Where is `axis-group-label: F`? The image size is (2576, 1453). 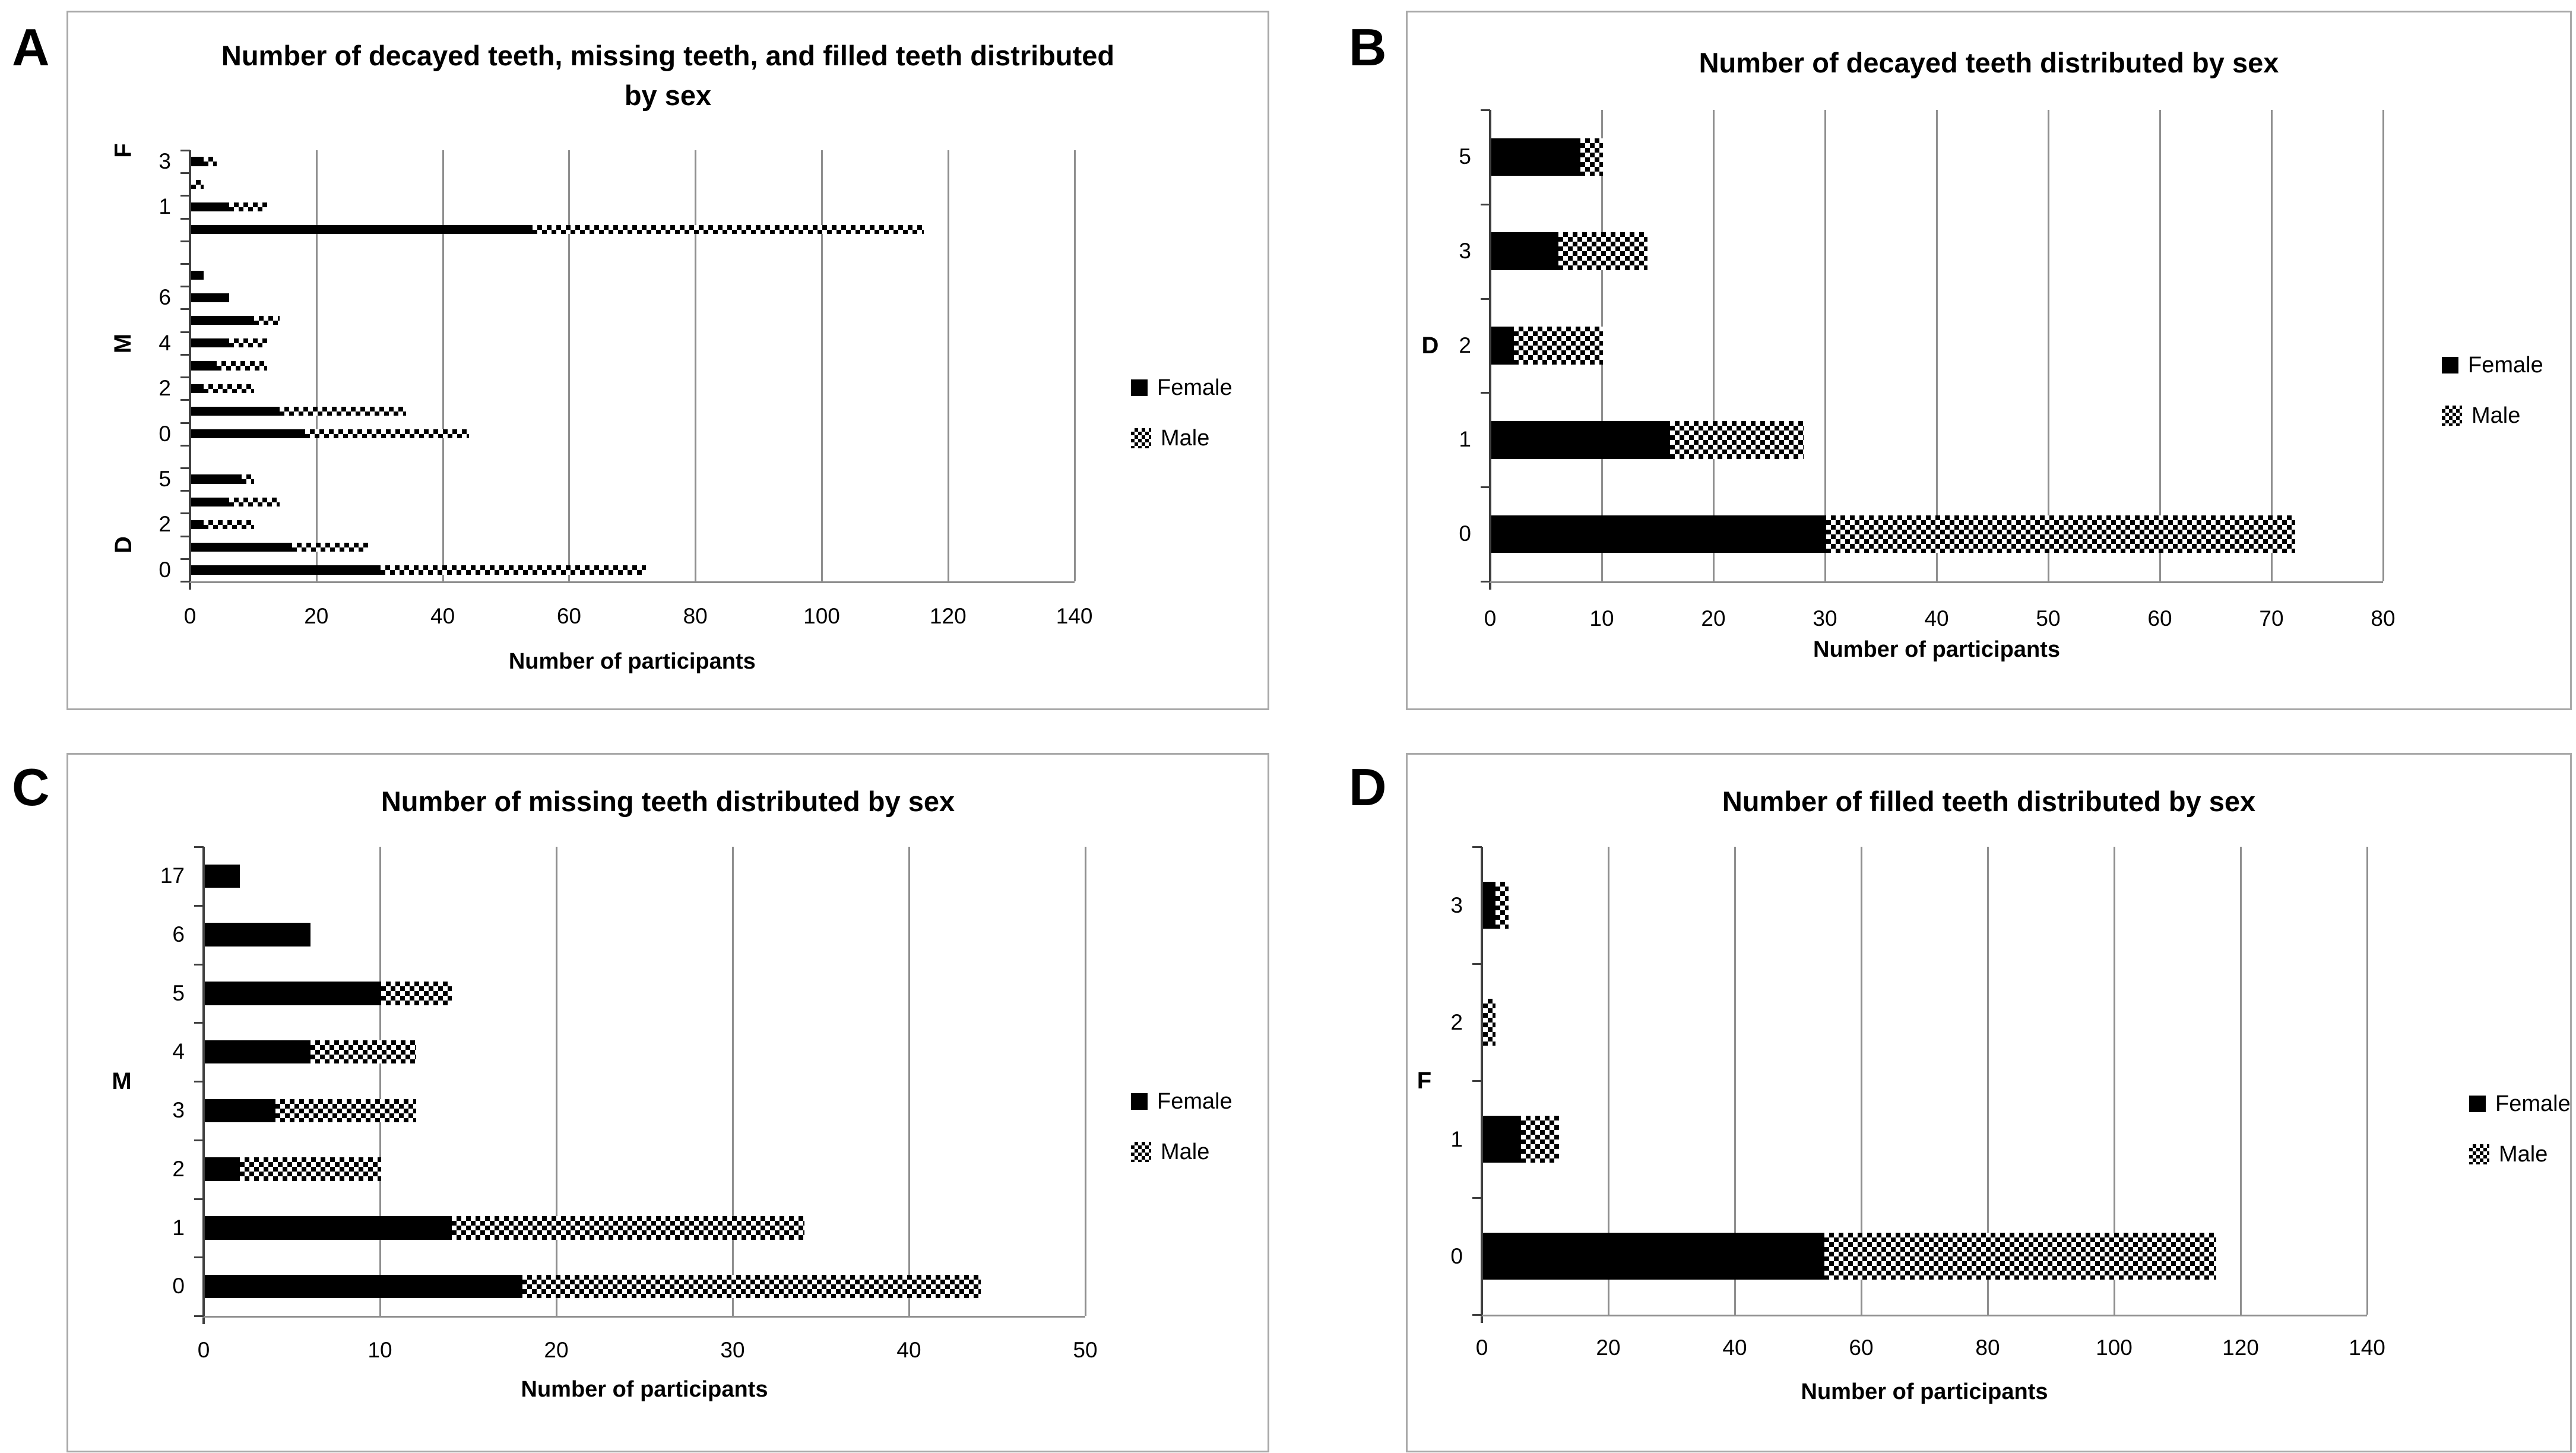 axis-group-label: F is located at coordinates (1425, 1081).